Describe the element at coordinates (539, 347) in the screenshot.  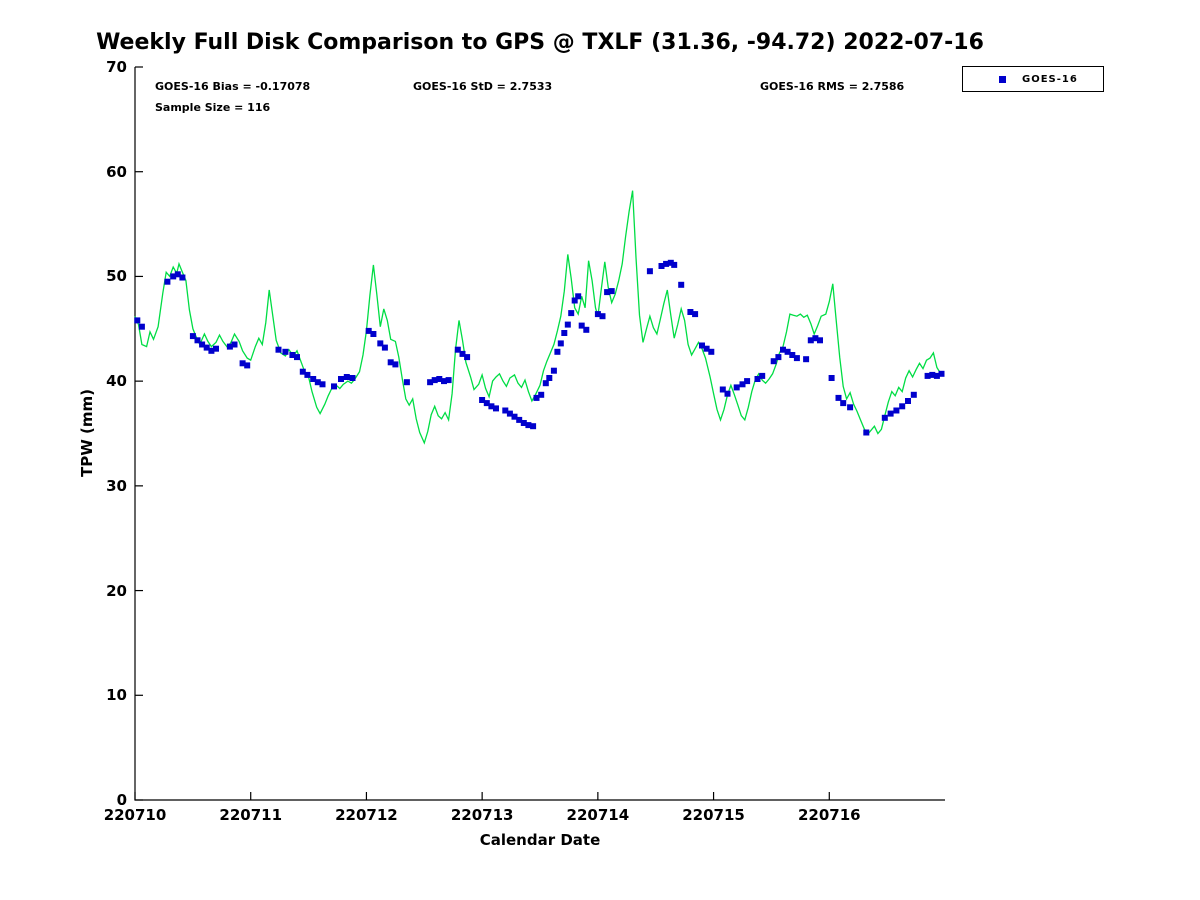
I see `goes16-markers` at that location.